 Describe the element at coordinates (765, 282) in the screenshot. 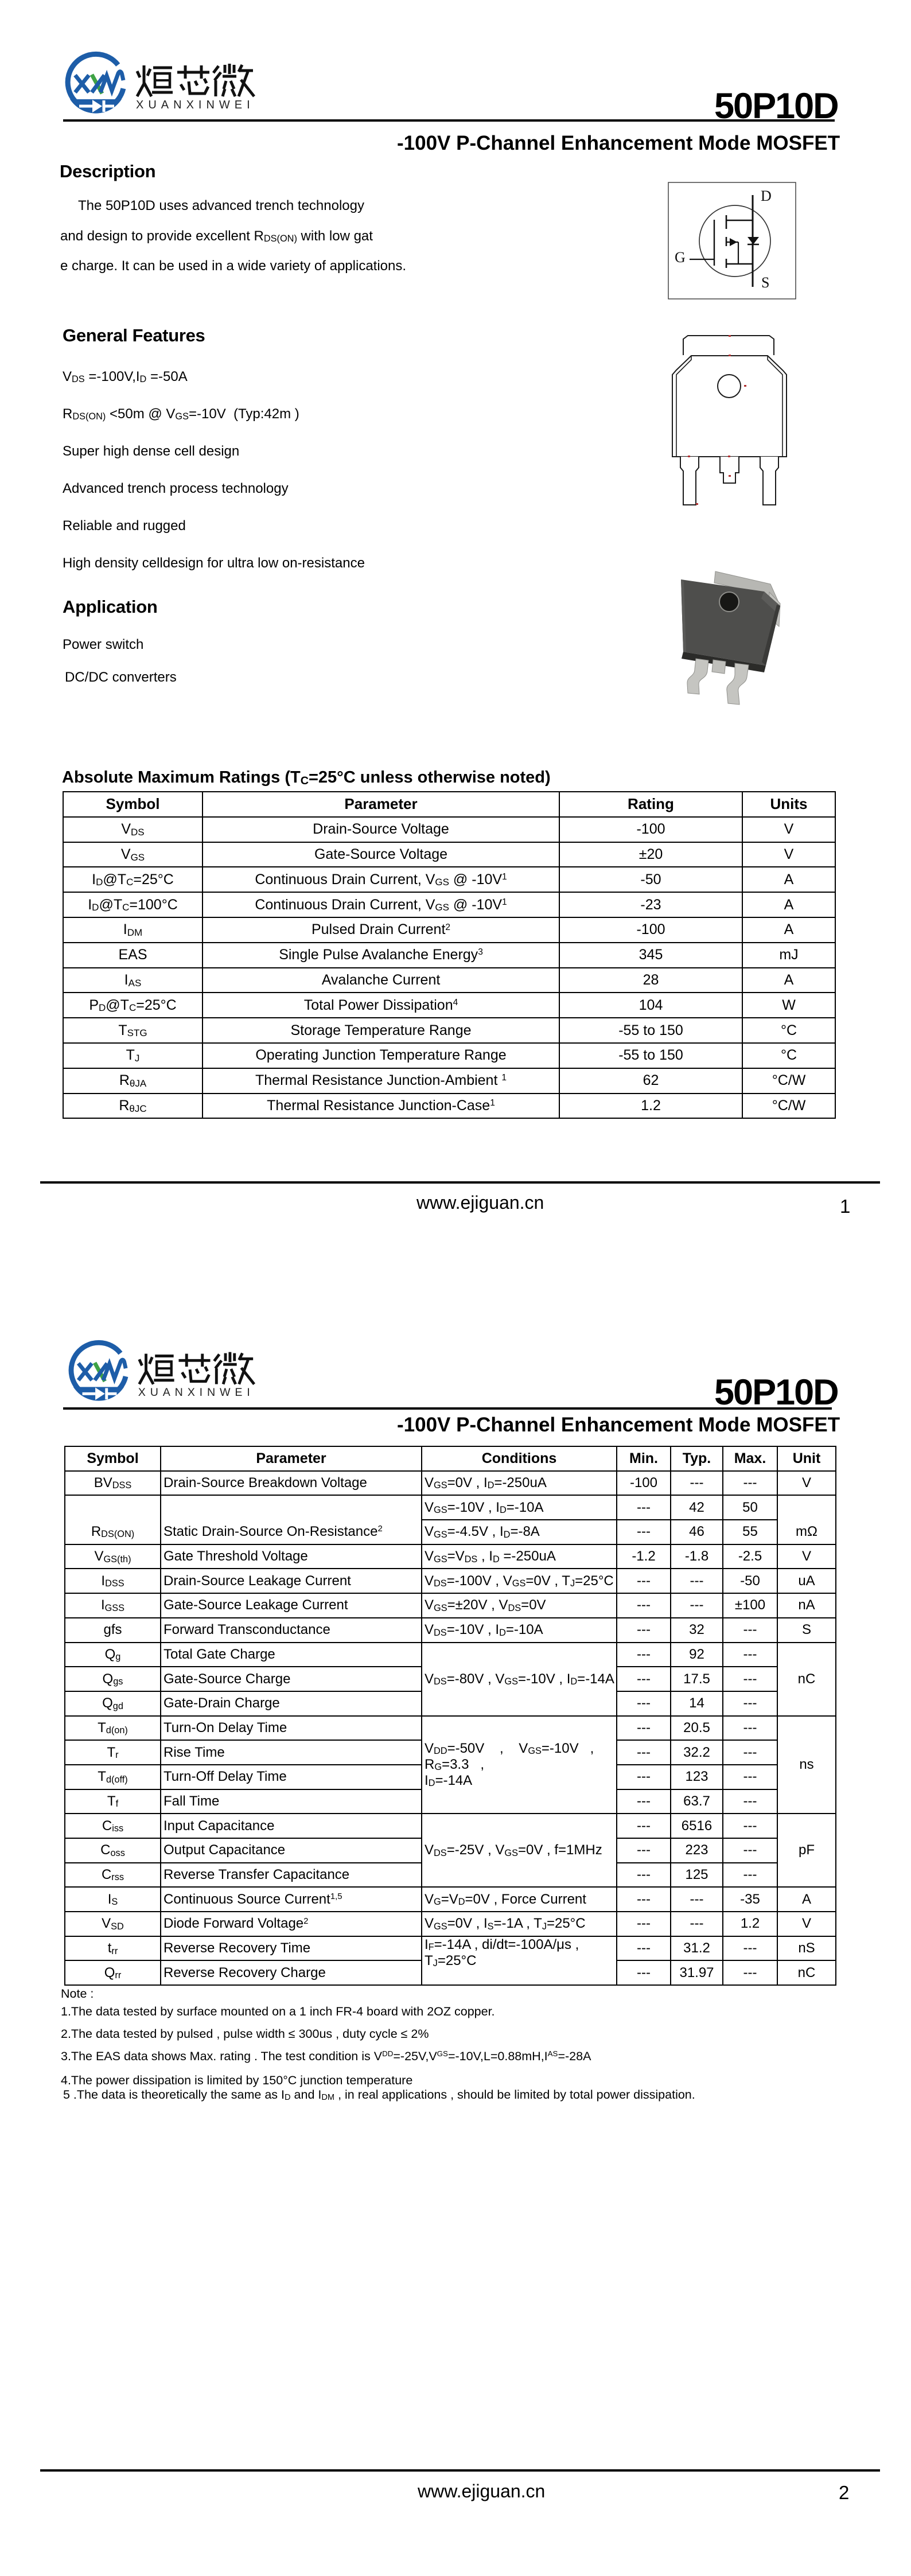

I see `svg-text: S` at that location.